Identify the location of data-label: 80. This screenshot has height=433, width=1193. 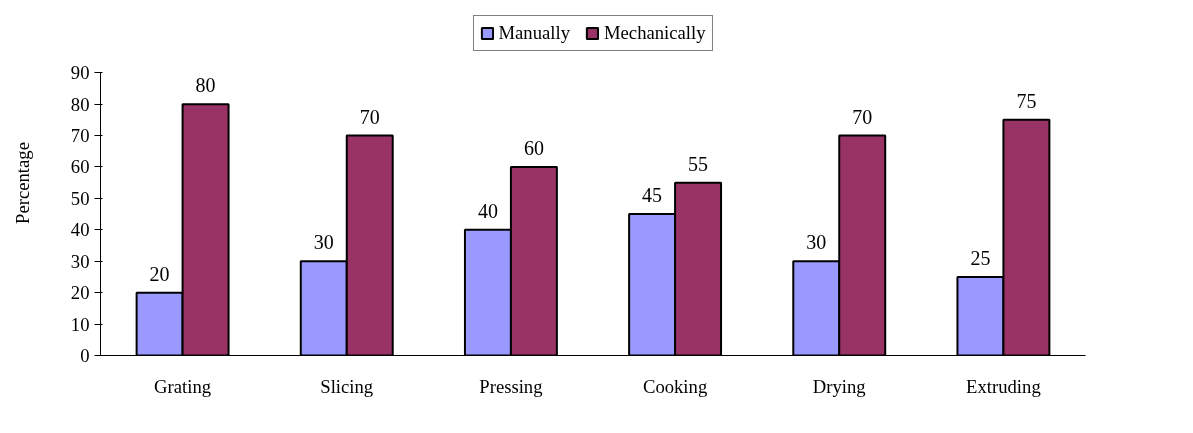
(205, 85).